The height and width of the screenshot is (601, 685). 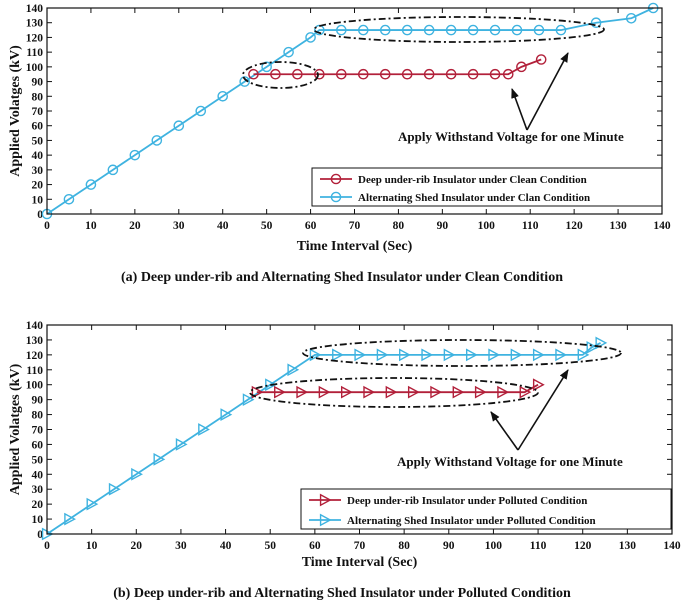 What do you see at coordinates (628, 546) in the screenshot?
I see `chart-b-xtick-label: 130` at bounding box center [628, 546].